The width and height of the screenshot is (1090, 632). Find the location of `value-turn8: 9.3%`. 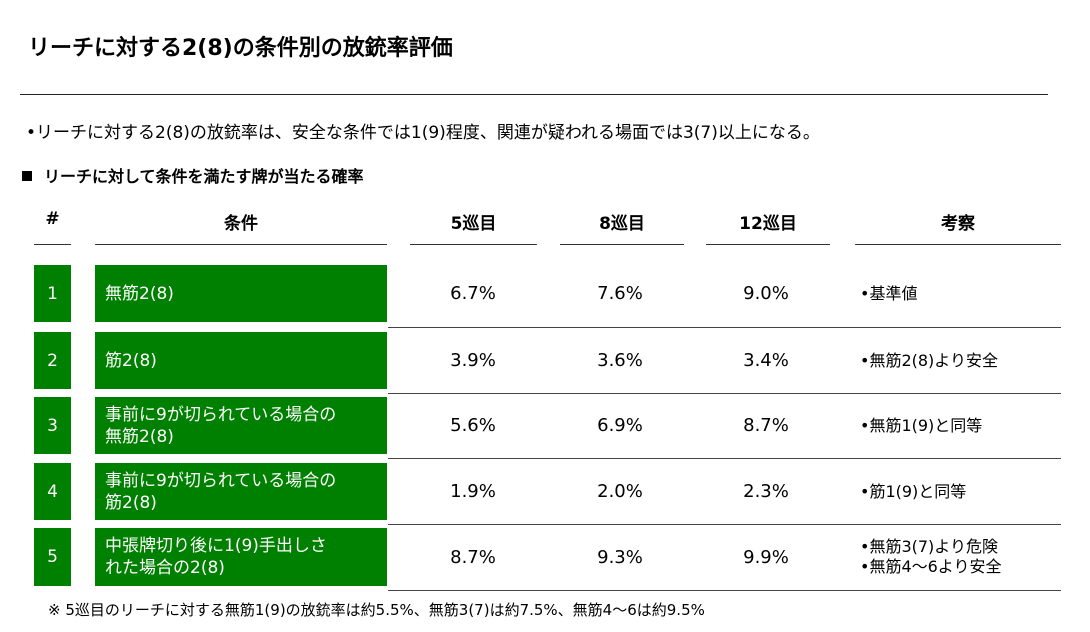

value-turn8: 9.3% is located at coordinates (620, 557).